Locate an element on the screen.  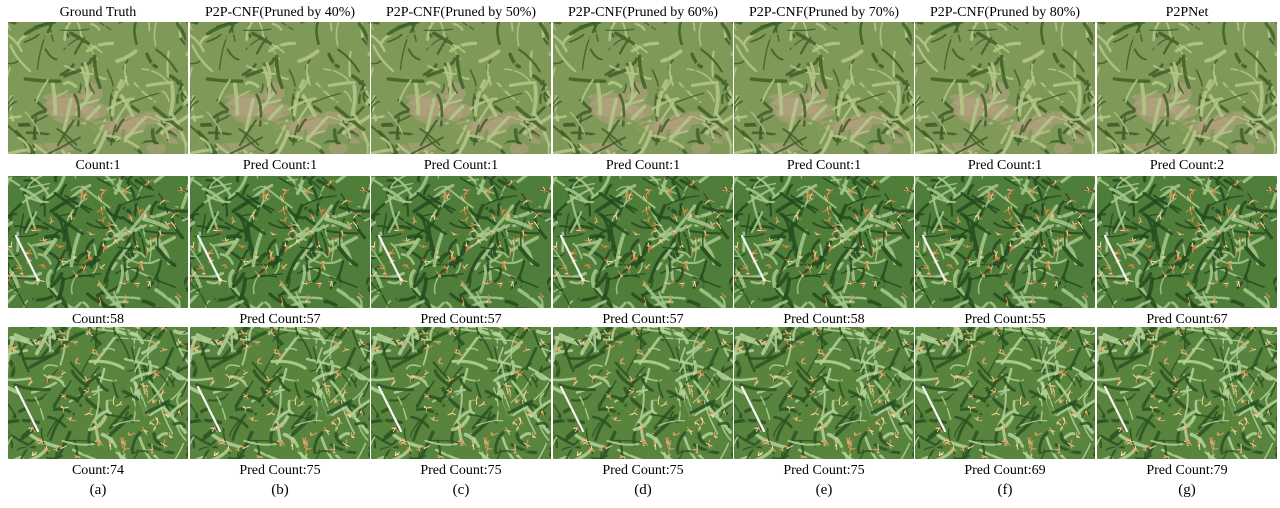
method-column: Ground Truth Count:1 Count:58 Count:74 (a) is located at coordinates (98, 254).